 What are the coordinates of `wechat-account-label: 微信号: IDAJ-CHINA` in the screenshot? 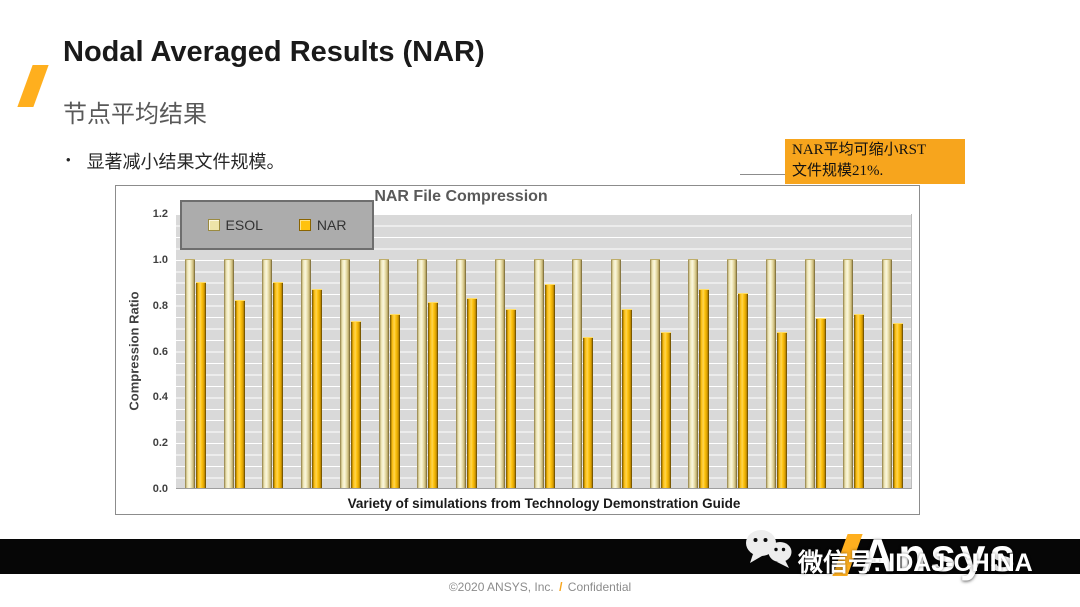 It's located at (915, 563).